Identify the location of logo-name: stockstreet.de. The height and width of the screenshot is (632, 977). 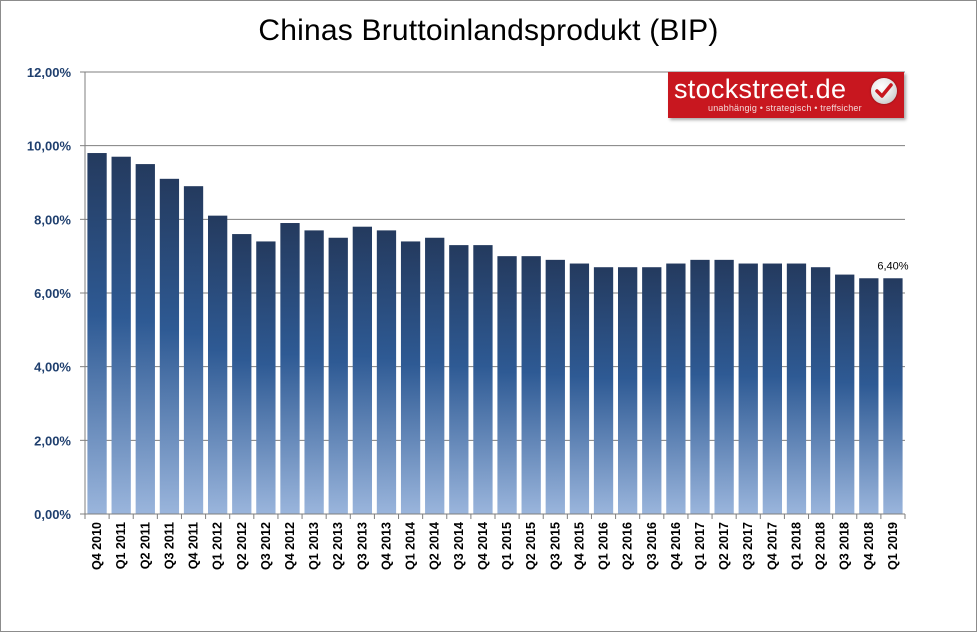
(760, 89).